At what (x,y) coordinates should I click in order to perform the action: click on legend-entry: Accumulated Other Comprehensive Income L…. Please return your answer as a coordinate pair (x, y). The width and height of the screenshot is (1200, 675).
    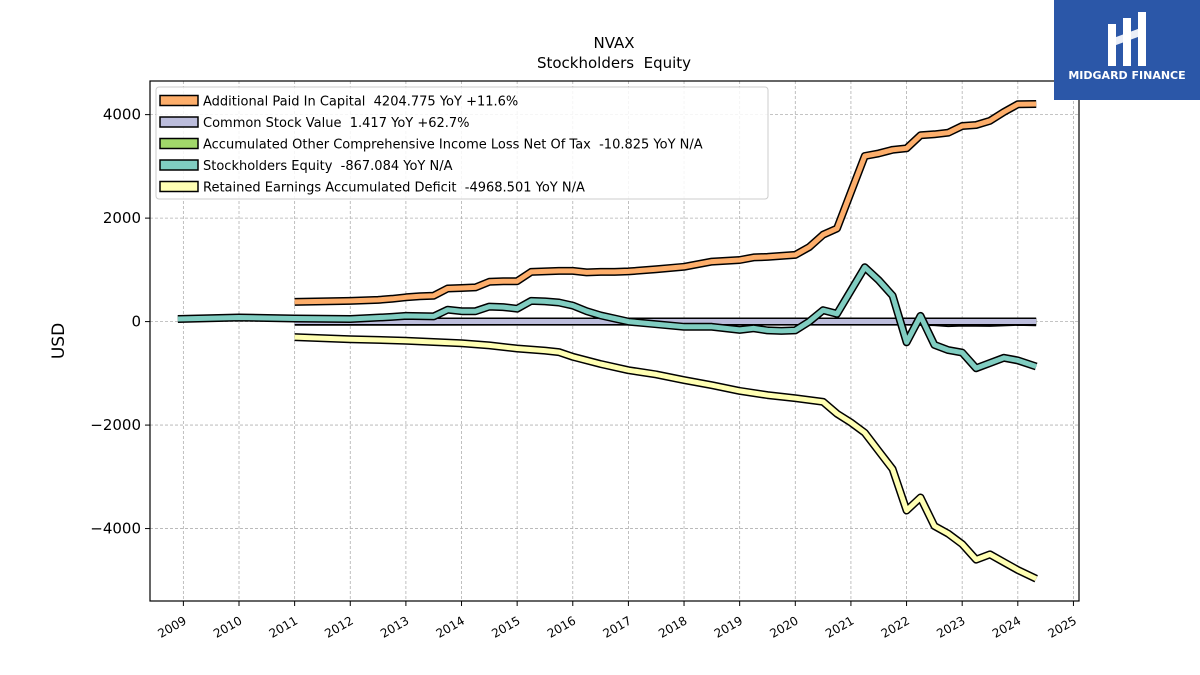
    Looking at the image, I should click on (453, 145).